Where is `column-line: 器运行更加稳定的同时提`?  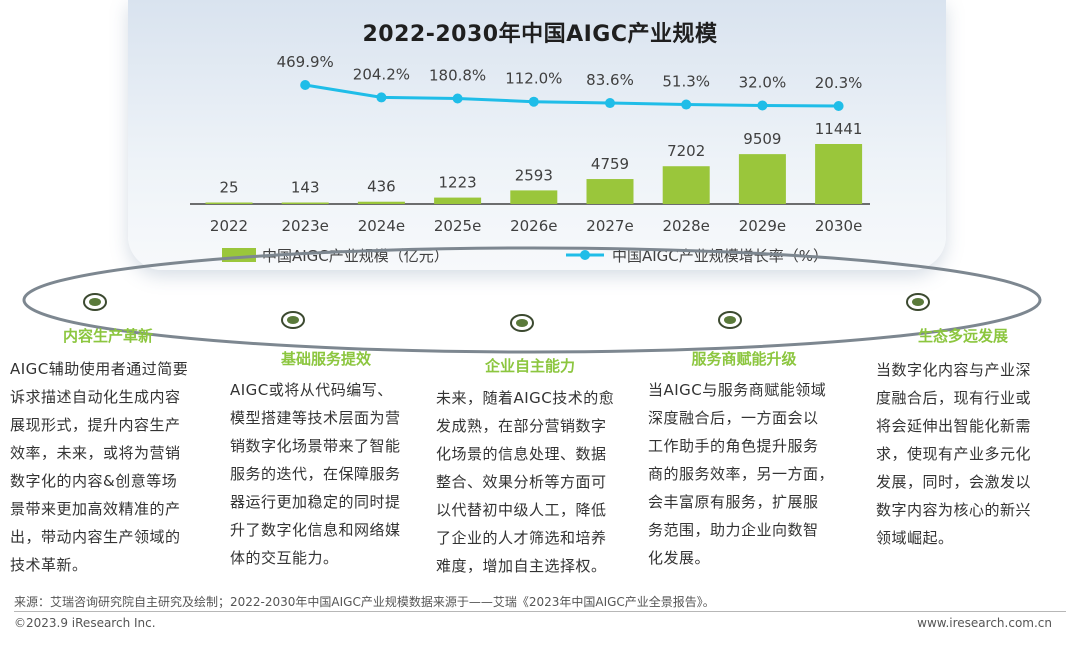 column-line: 器运行更加稳定的同时提 is located at coordinates (315, 502).